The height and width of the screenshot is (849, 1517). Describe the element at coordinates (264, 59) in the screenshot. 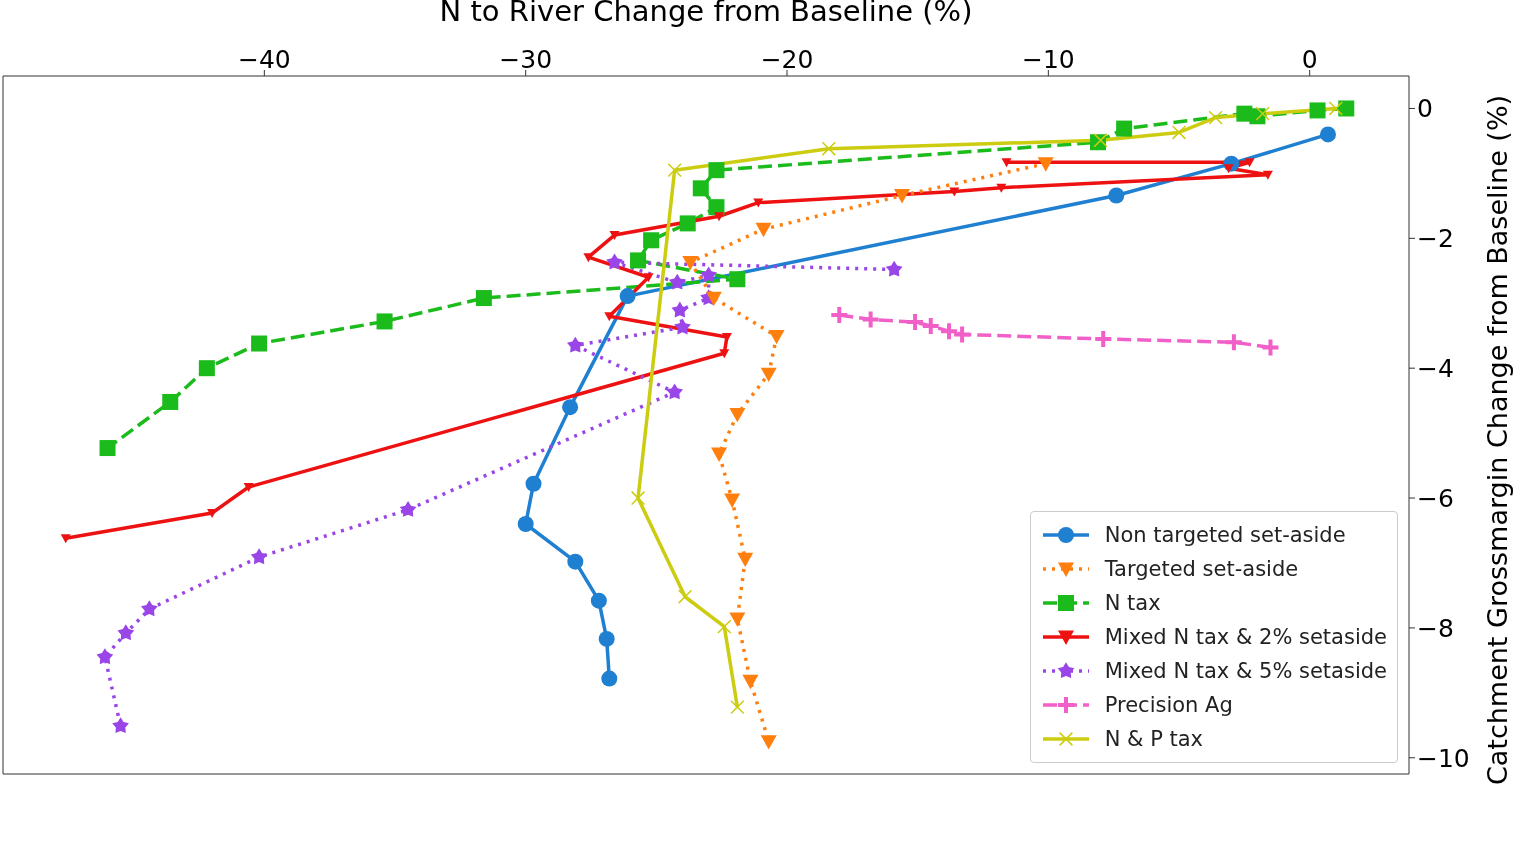

I see `x-tick-label: −40` at that location.